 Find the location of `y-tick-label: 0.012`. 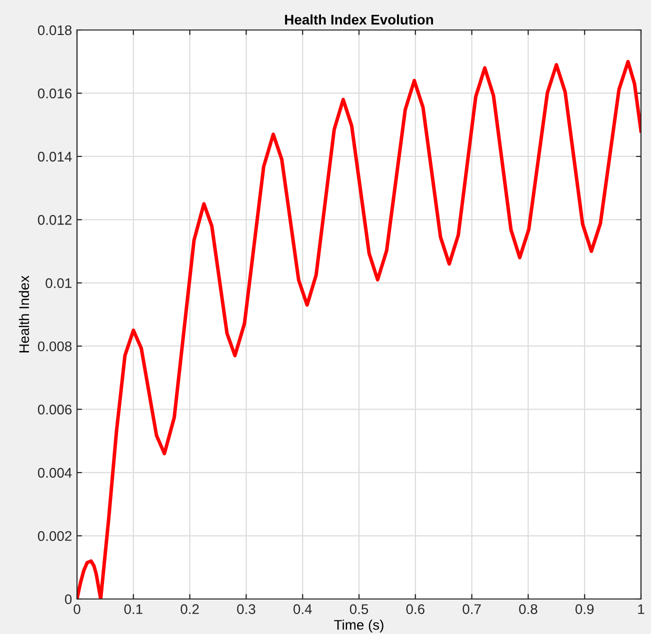

y-tick-label: 0.012 is located at coordinates (55, 220).